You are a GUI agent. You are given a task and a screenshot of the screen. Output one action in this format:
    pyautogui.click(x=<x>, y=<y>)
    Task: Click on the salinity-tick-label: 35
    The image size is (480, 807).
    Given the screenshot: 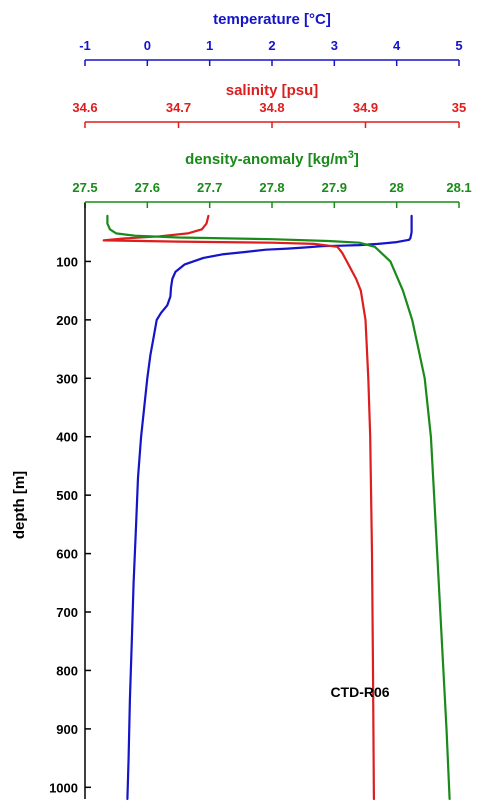 What is the action you would take?
    pyautogui.click(x=459, y=107)
    